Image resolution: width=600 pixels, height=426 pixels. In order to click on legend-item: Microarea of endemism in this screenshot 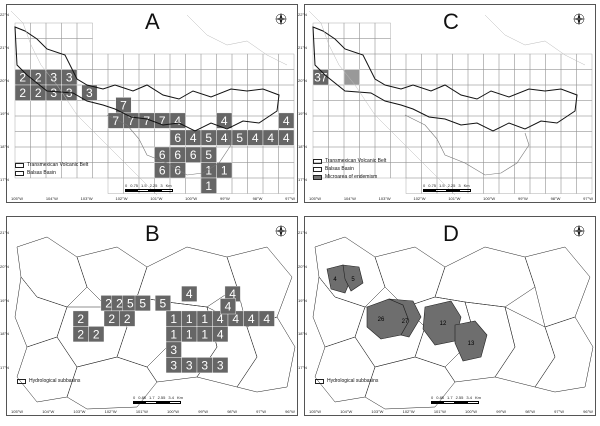, I will do `click(349, 177)`.